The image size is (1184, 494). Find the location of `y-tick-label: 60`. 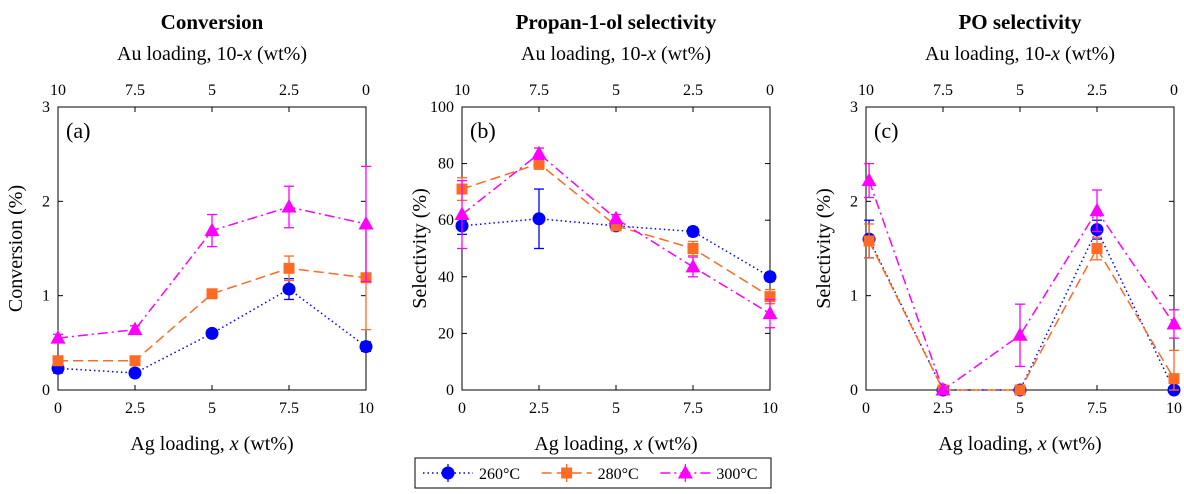

y-tick-label: 60 is located at coordinates (446, 220).